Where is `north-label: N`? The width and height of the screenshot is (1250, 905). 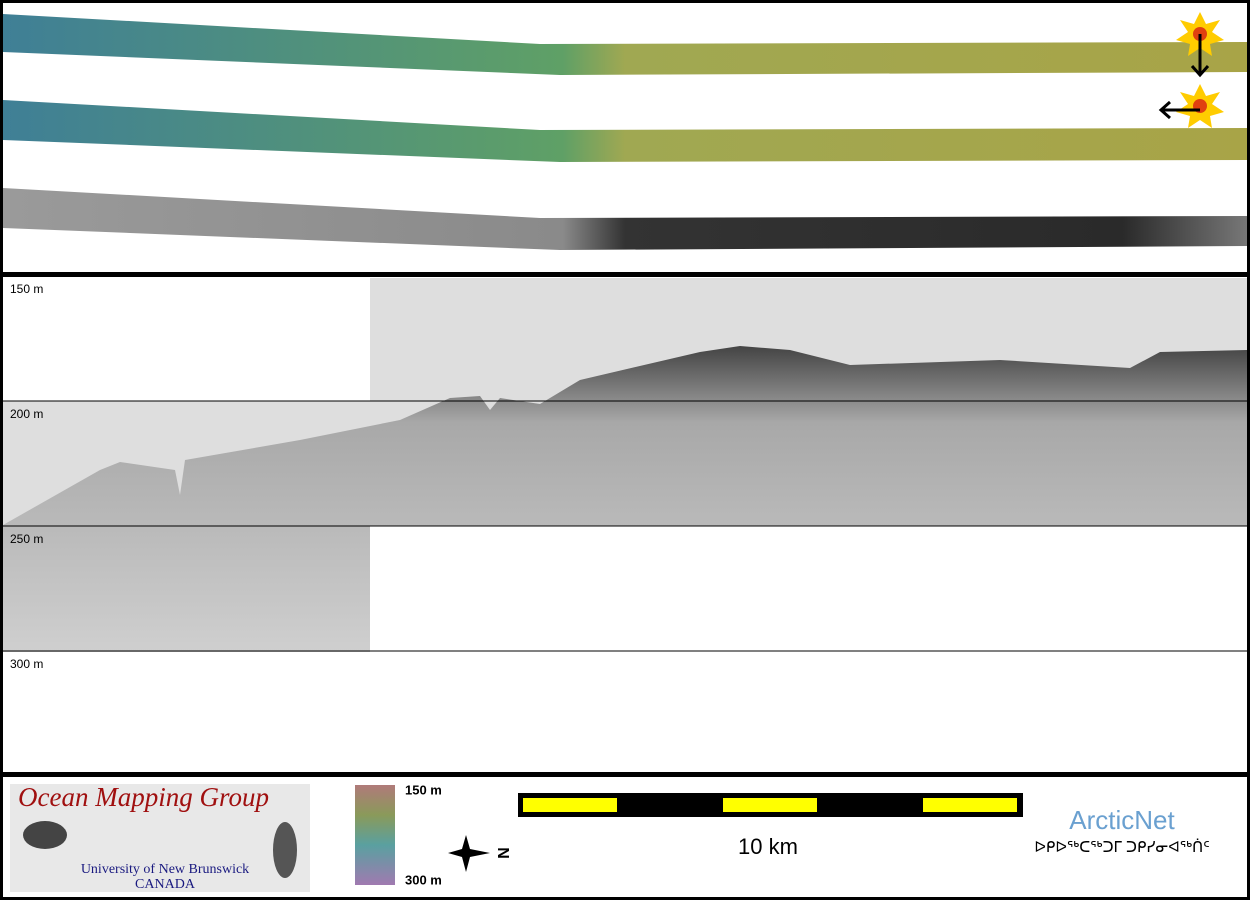 north-label: N is located at coordinates (502, 853).